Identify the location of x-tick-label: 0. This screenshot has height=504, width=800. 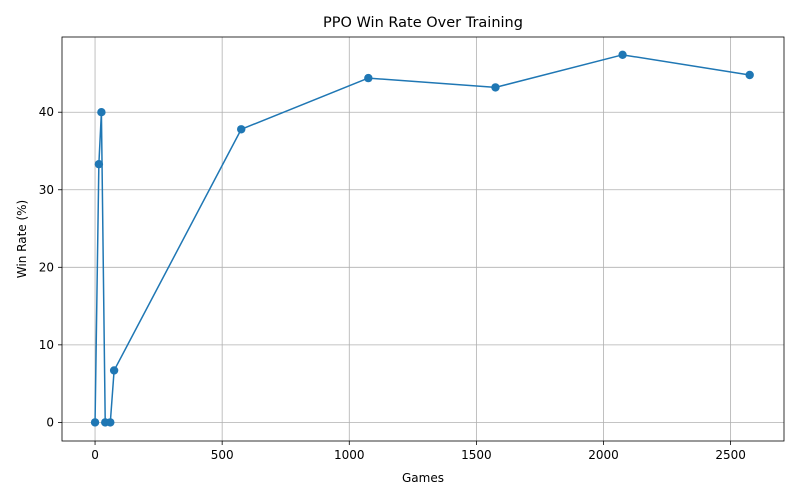
(95, 455).